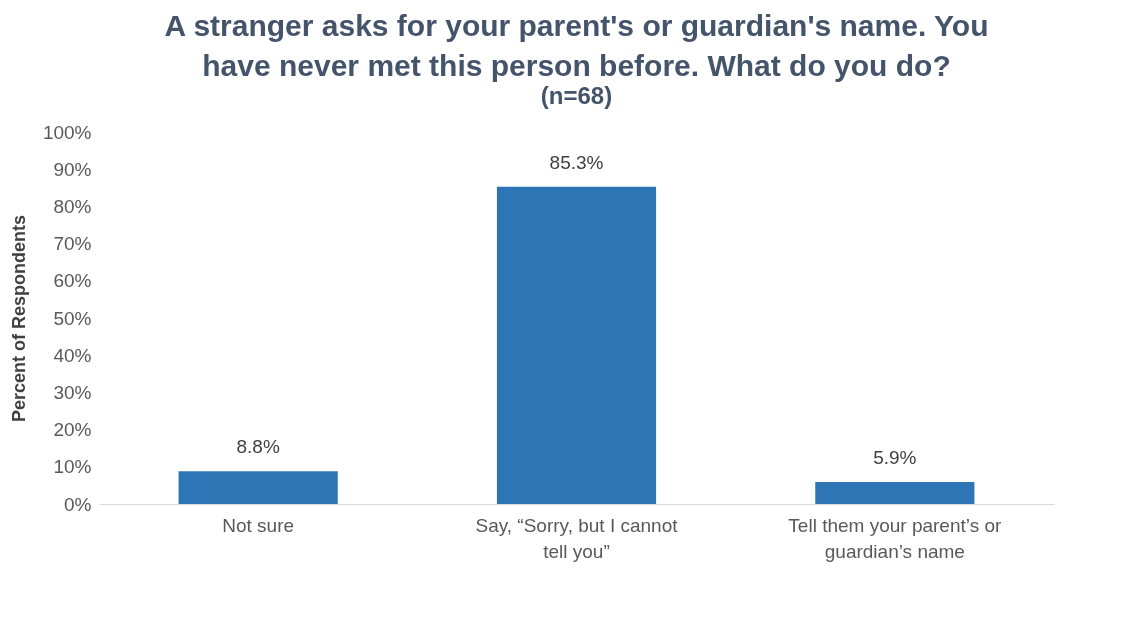 Image resolution: width=1126 pixels, height=622 pixels. I want to click on data-label: 8.8%, so click(258, 447).